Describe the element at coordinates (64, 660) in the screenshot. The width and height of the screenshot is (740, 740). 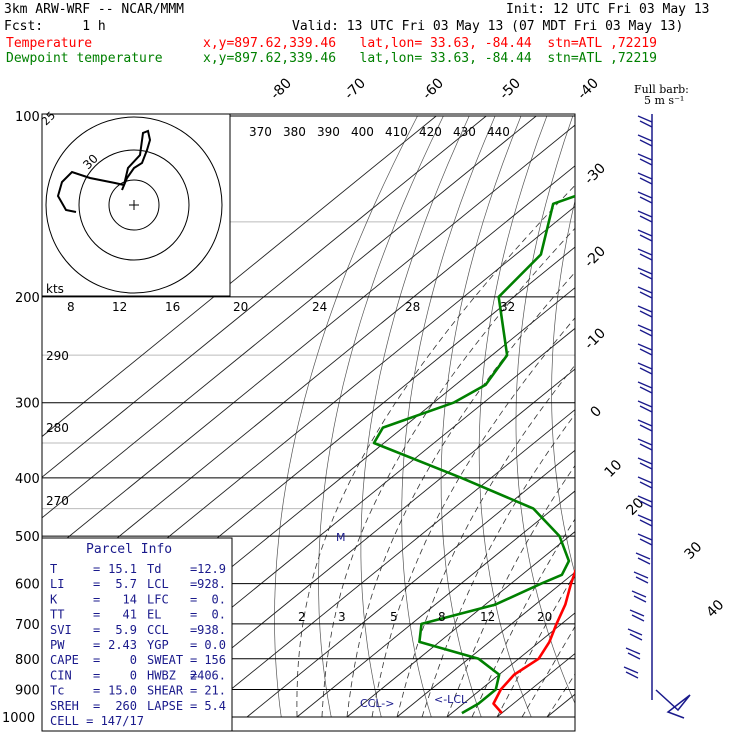
I see `parcel-label: CAPE` at that location.